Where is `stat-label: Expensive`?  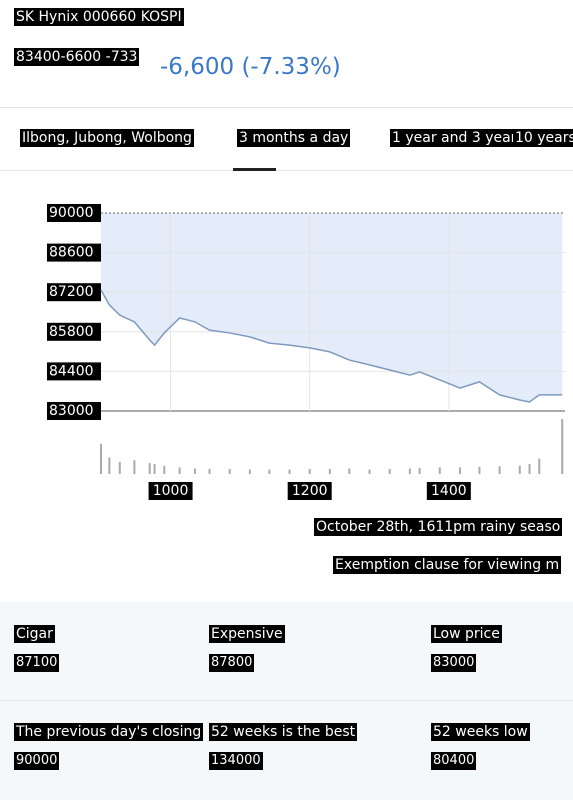 stat-label: Expensive is located at coordinates (247, 634).